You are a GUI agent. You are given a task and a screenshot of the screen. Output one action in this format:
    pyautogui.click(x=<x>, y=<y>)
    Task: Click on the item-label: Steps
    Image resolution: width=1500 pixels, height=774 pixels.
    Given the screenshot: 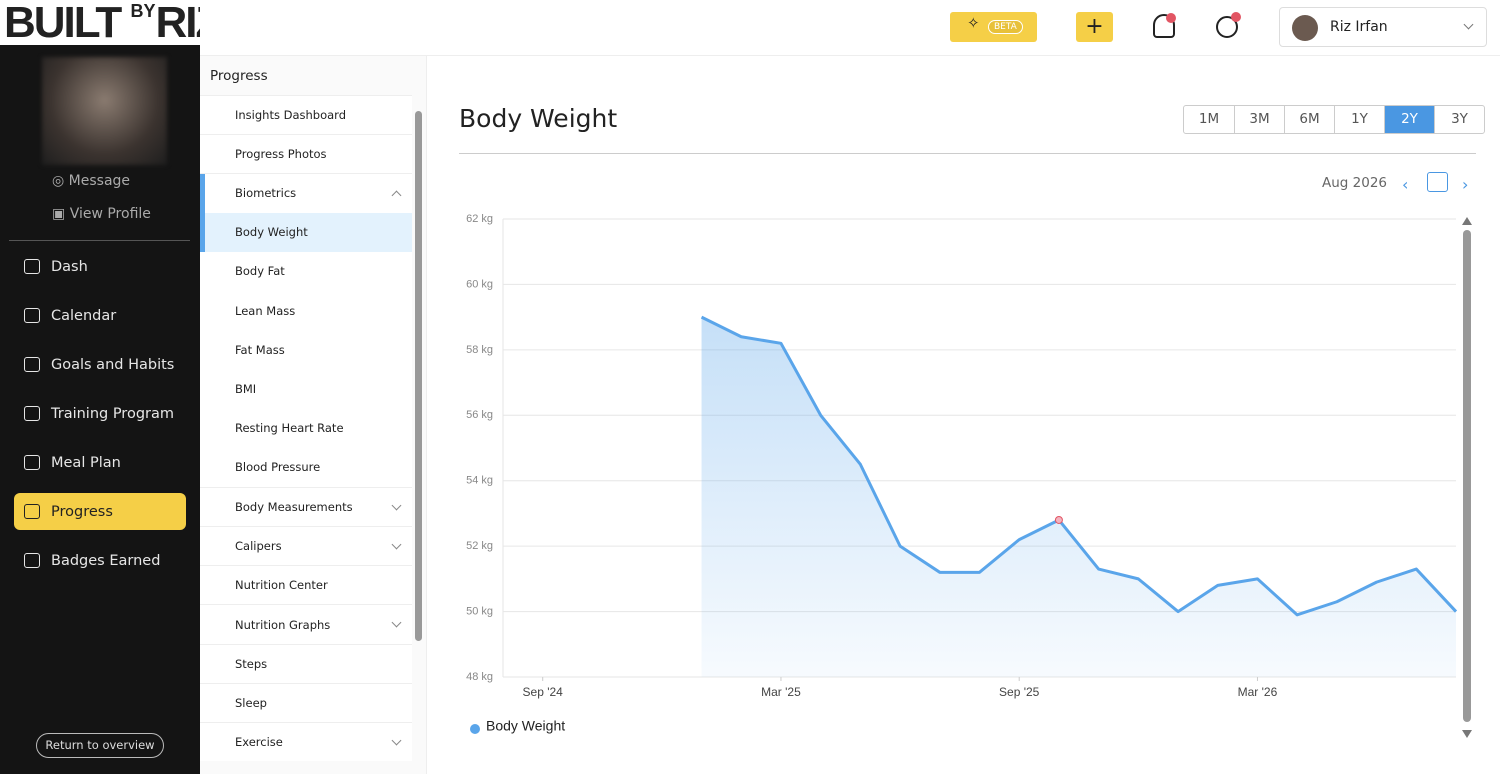 What is the action you would take?
    pyautogui.click(x=251, y=663)
    